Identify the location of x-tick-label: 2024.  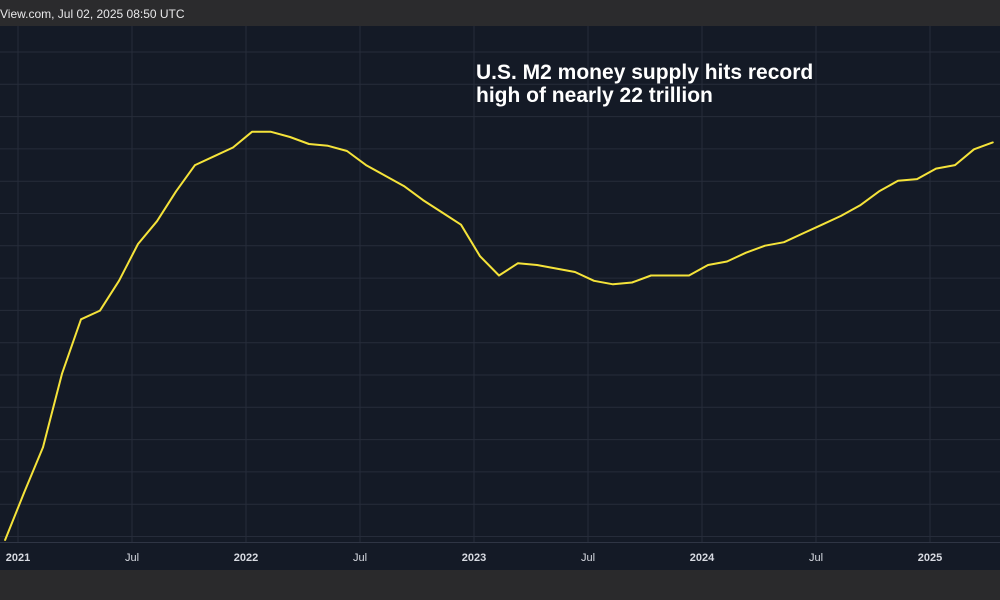
(702, 558).